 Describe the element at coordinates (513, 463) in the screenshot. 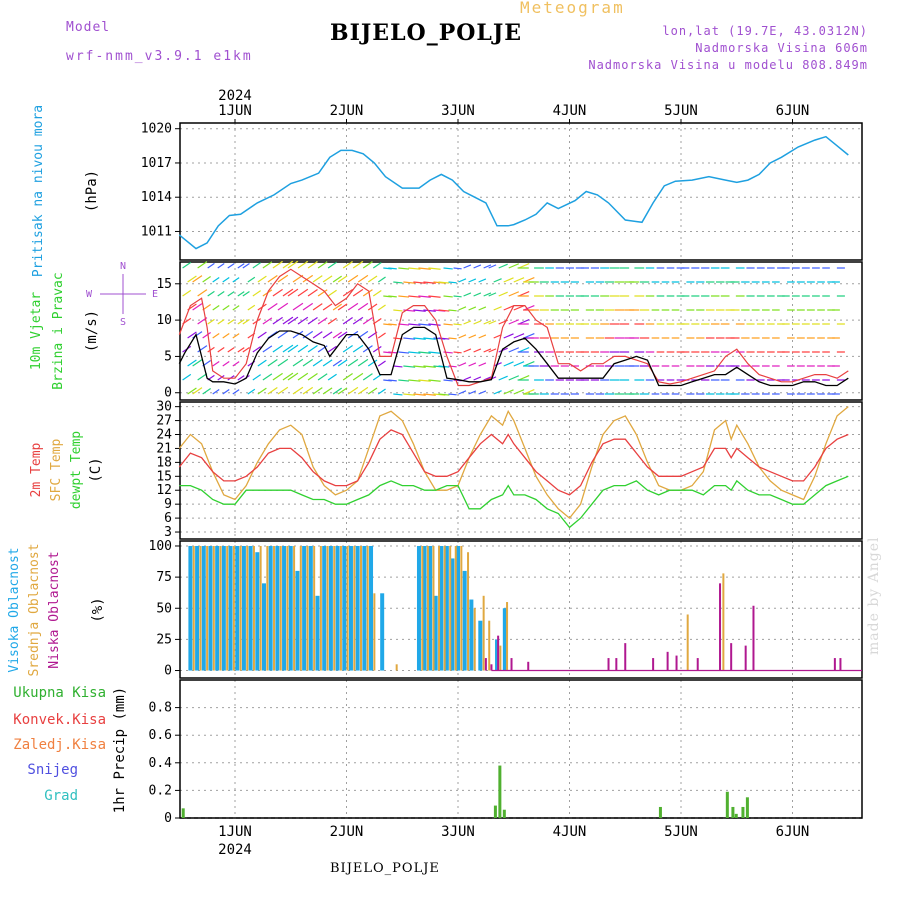

I see `sfc-temp-line` at that location.